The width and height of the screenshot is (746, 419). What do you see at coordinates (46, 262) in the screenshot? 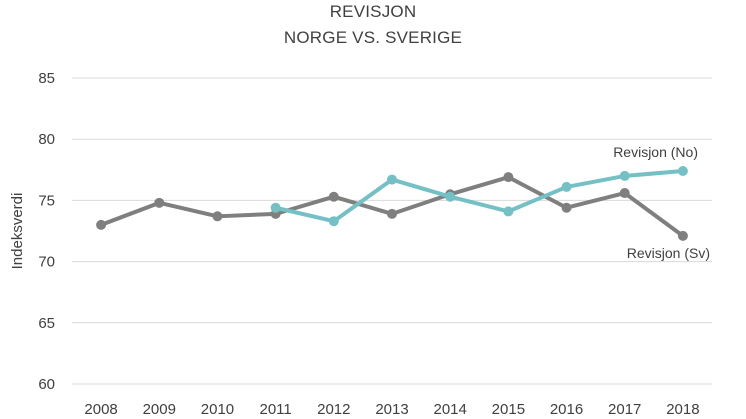
I see `y-tick-label: 70` at bounding box center [46, 262].